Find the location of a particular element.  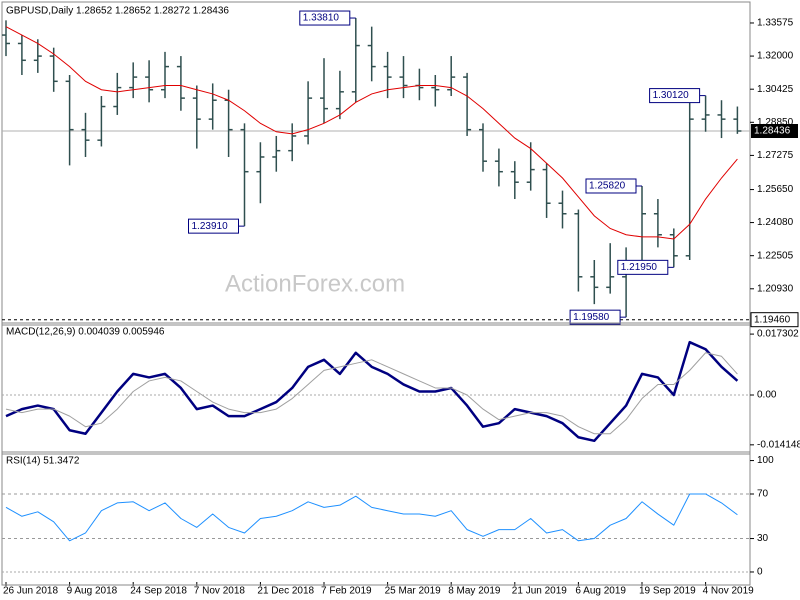

y-tick-label: 1.22505 is located at coordinates (775, 255).